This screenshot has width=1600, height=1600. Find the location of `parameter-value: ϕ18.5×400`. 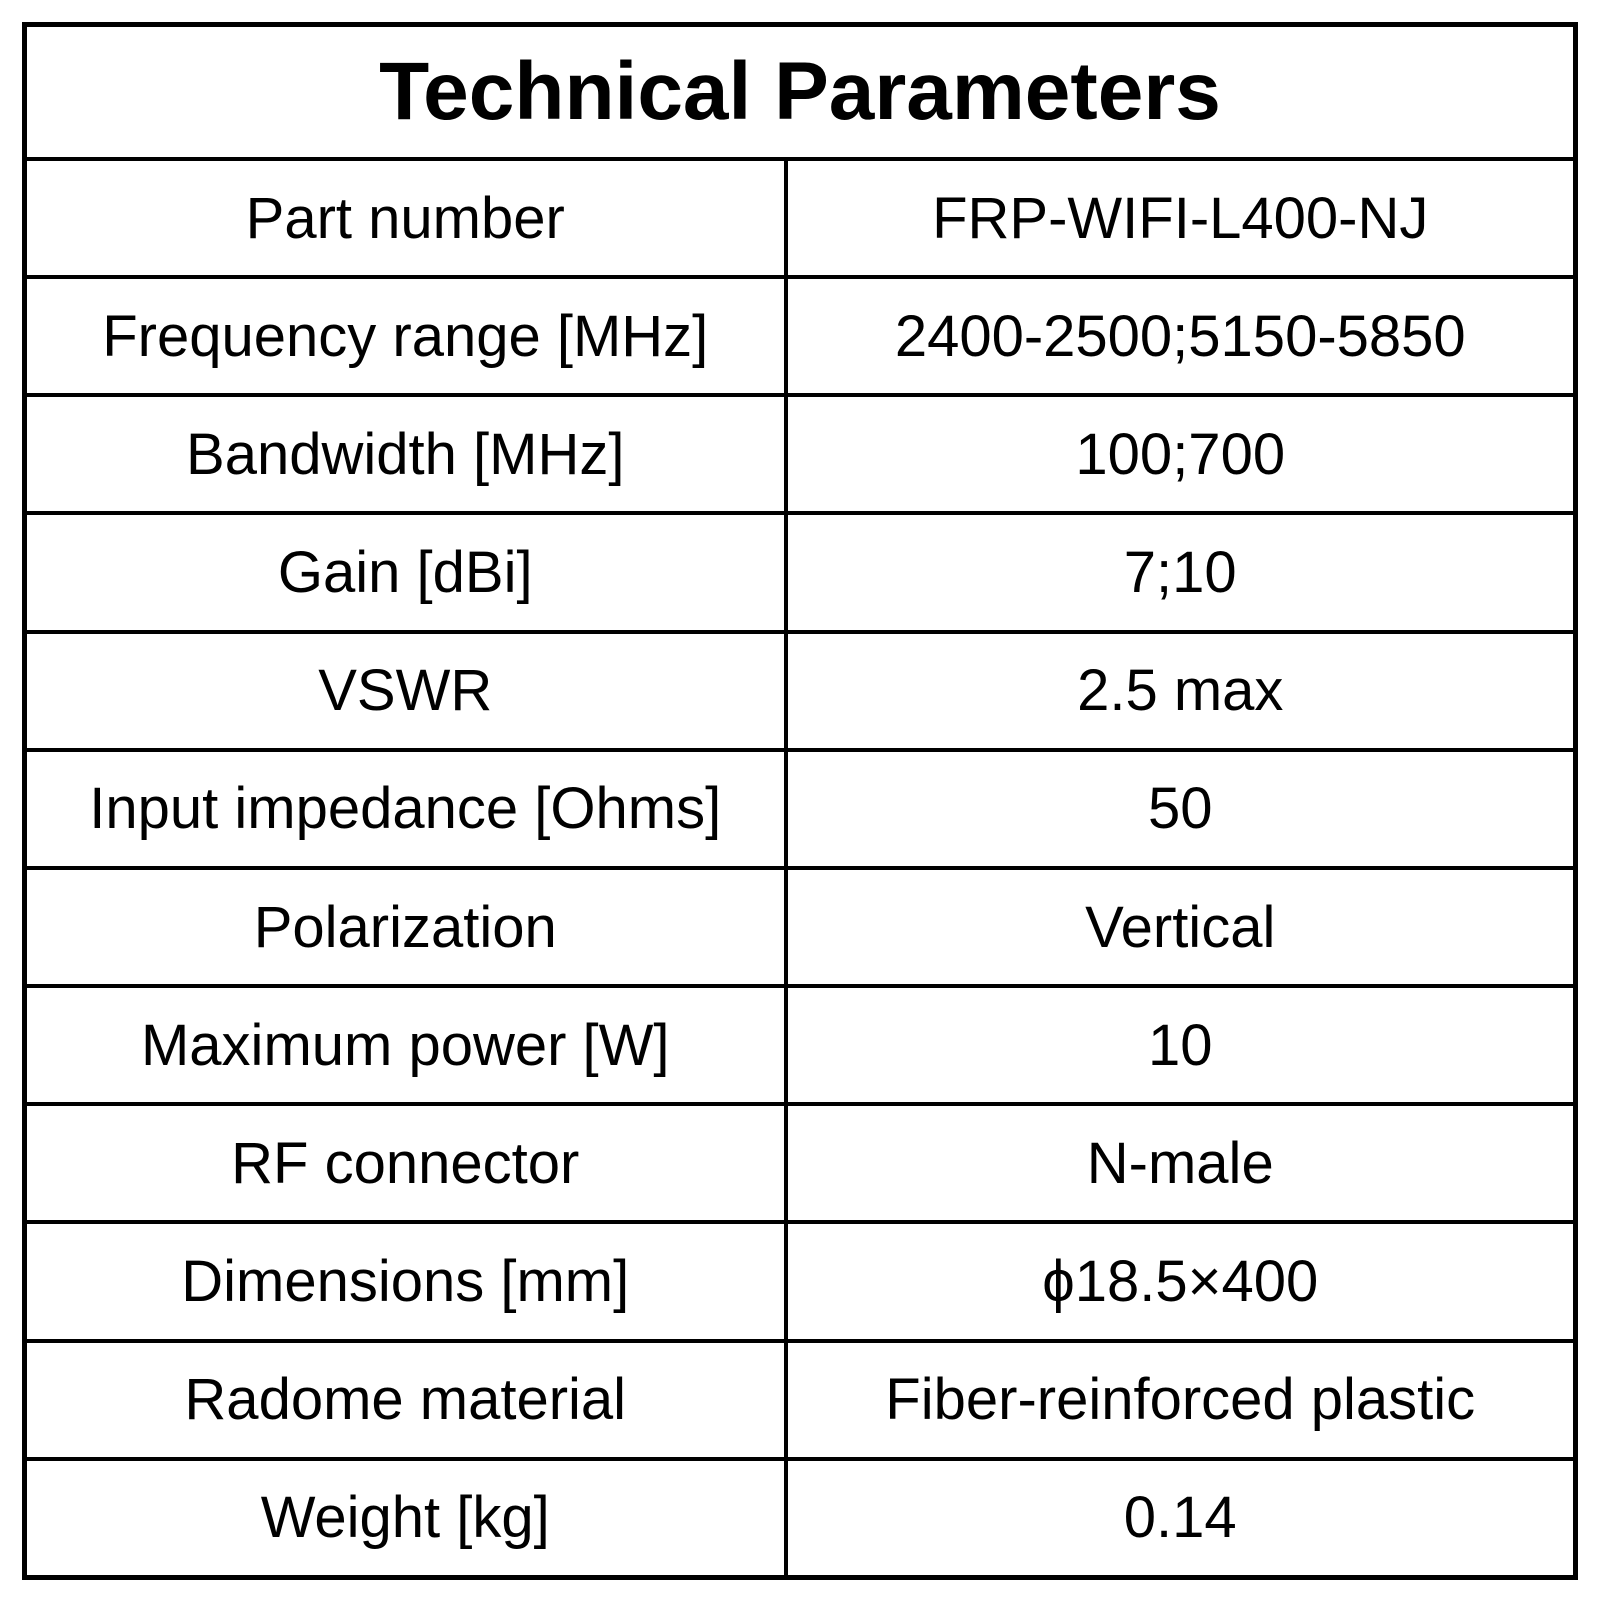

parameter-value: ϕ18.5×400 is located at coordinates (1180, 1281).